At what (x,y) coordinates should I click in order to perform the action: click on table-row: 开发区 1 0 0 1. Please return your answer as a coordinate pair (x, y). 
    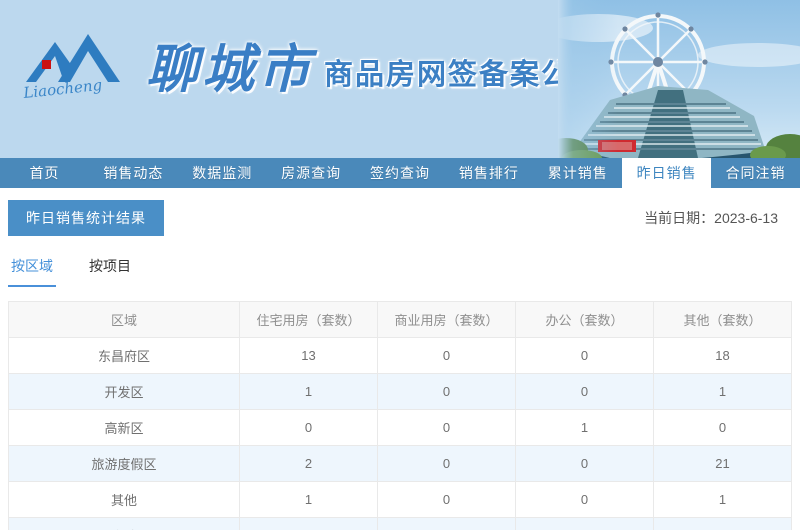
    Looking at the image, I should click on (400, 391).